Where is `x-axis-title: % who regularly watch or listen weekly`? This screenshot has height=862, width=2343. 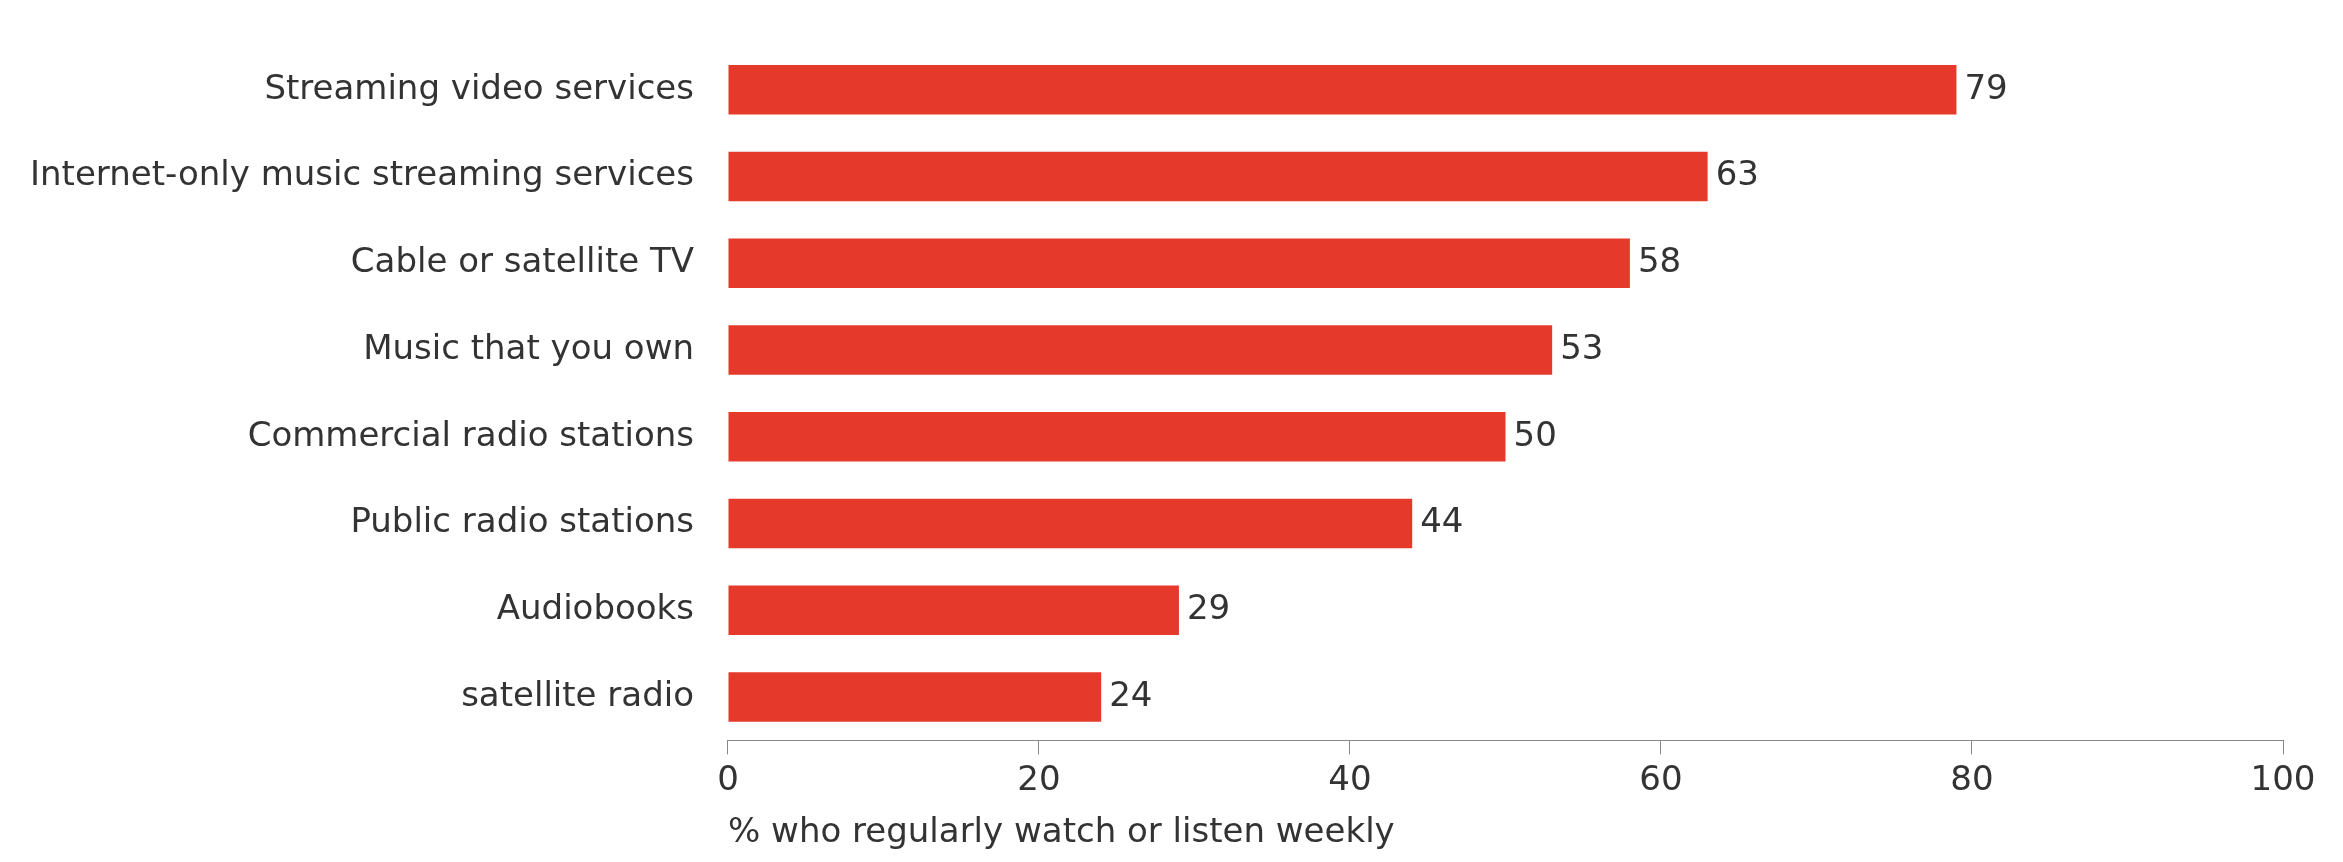 x-axis-title: % who regularly watch or listen weekly is located at coordinates (1061, 830).